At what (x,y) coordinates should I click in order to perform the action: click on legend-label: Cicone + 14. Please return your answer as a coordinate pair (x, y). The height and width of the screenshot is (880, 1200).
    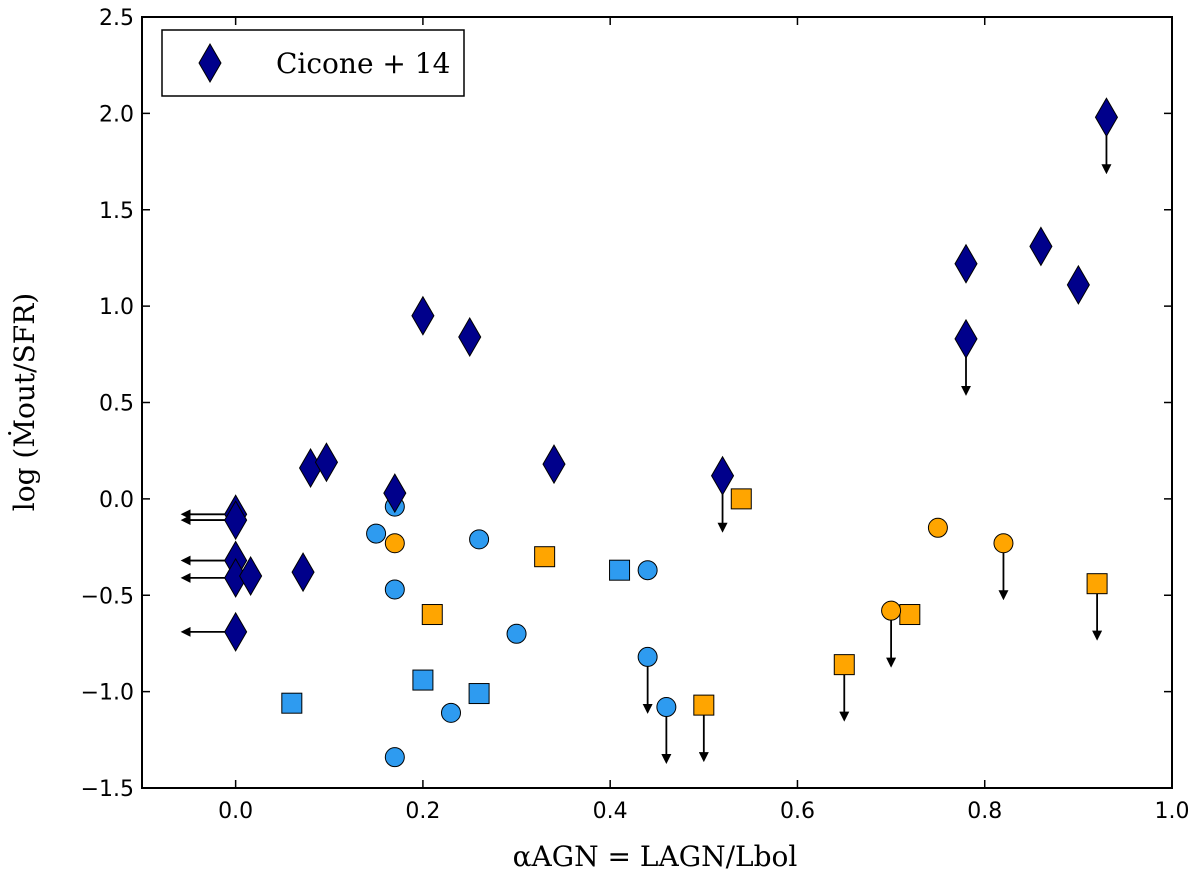
    Looking at the image, I should click on (363, 63).